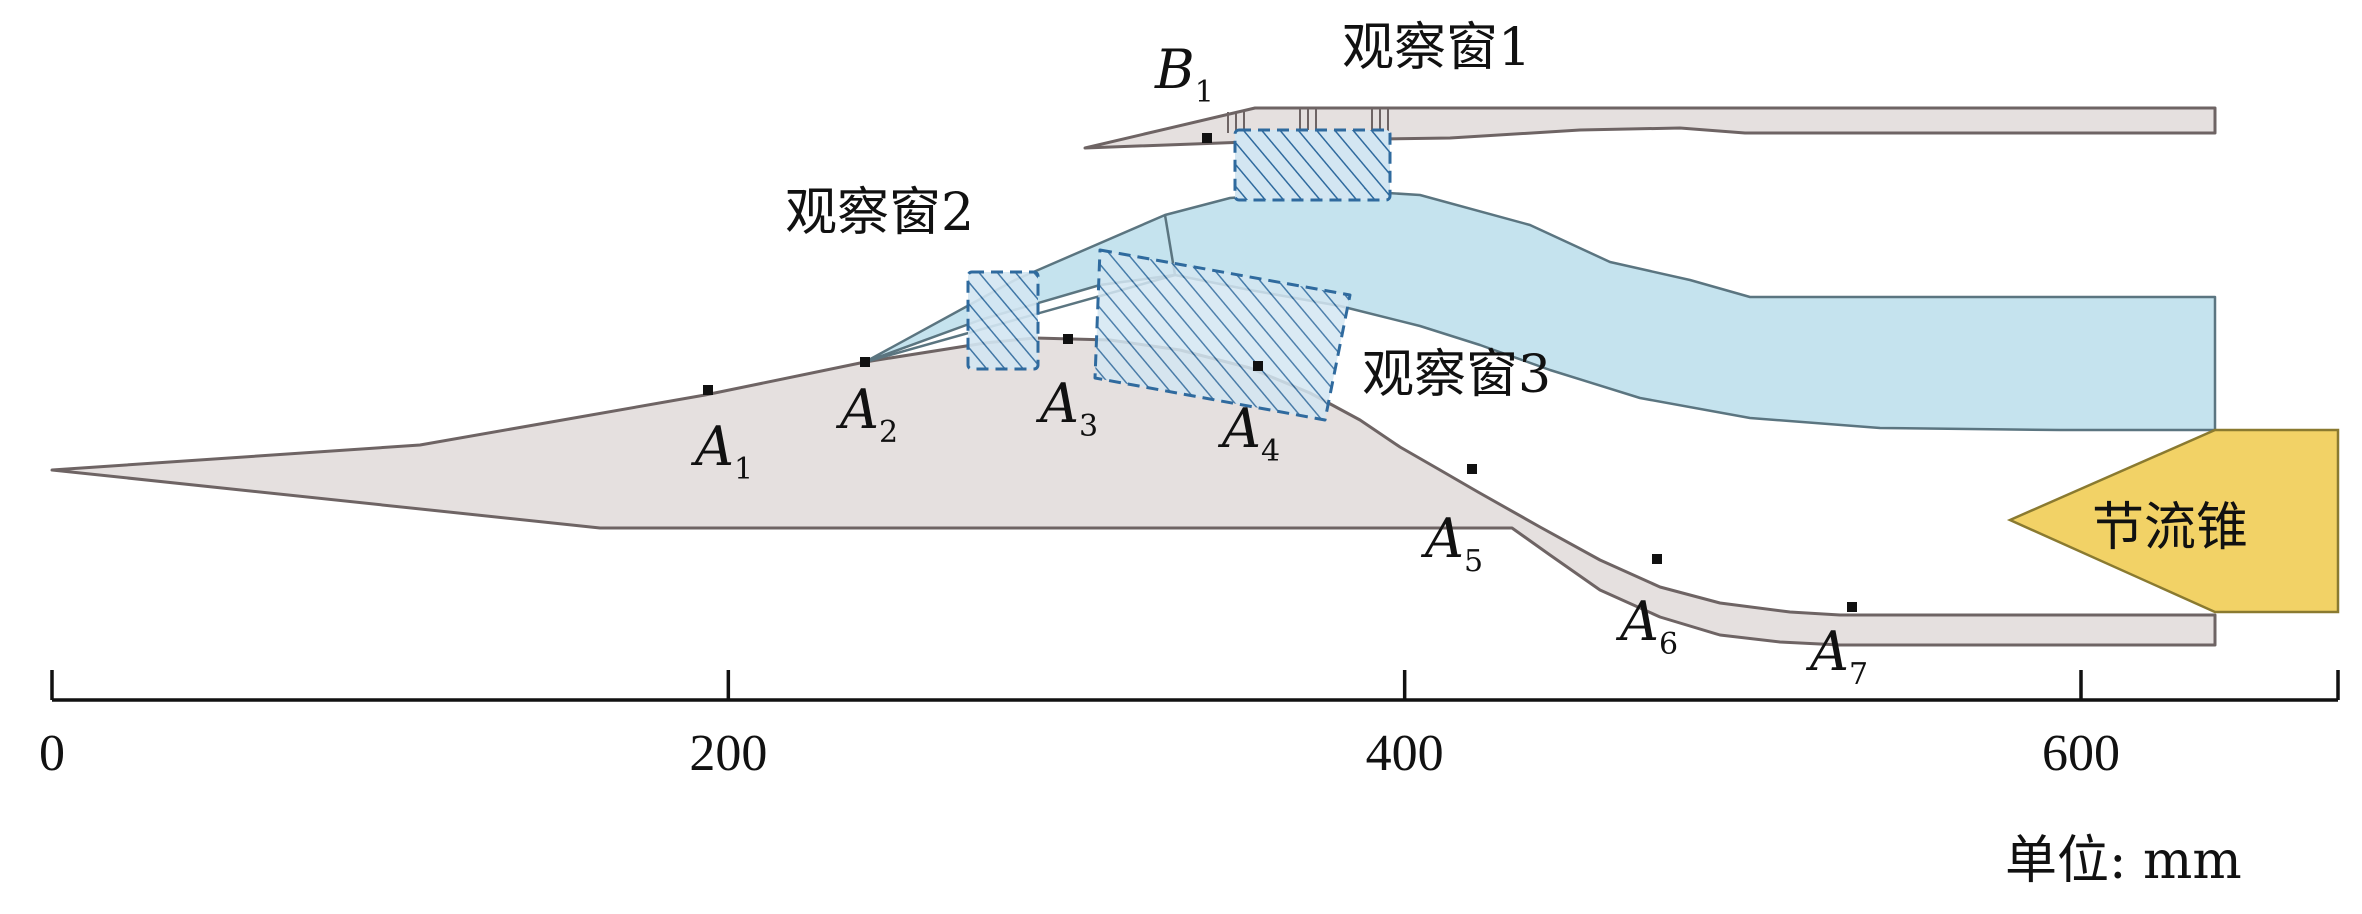 Image resolution: width=2362 pixels, height=914 pixels. I want to click on axis-tick-label-600: 600, so click(2081, 753).